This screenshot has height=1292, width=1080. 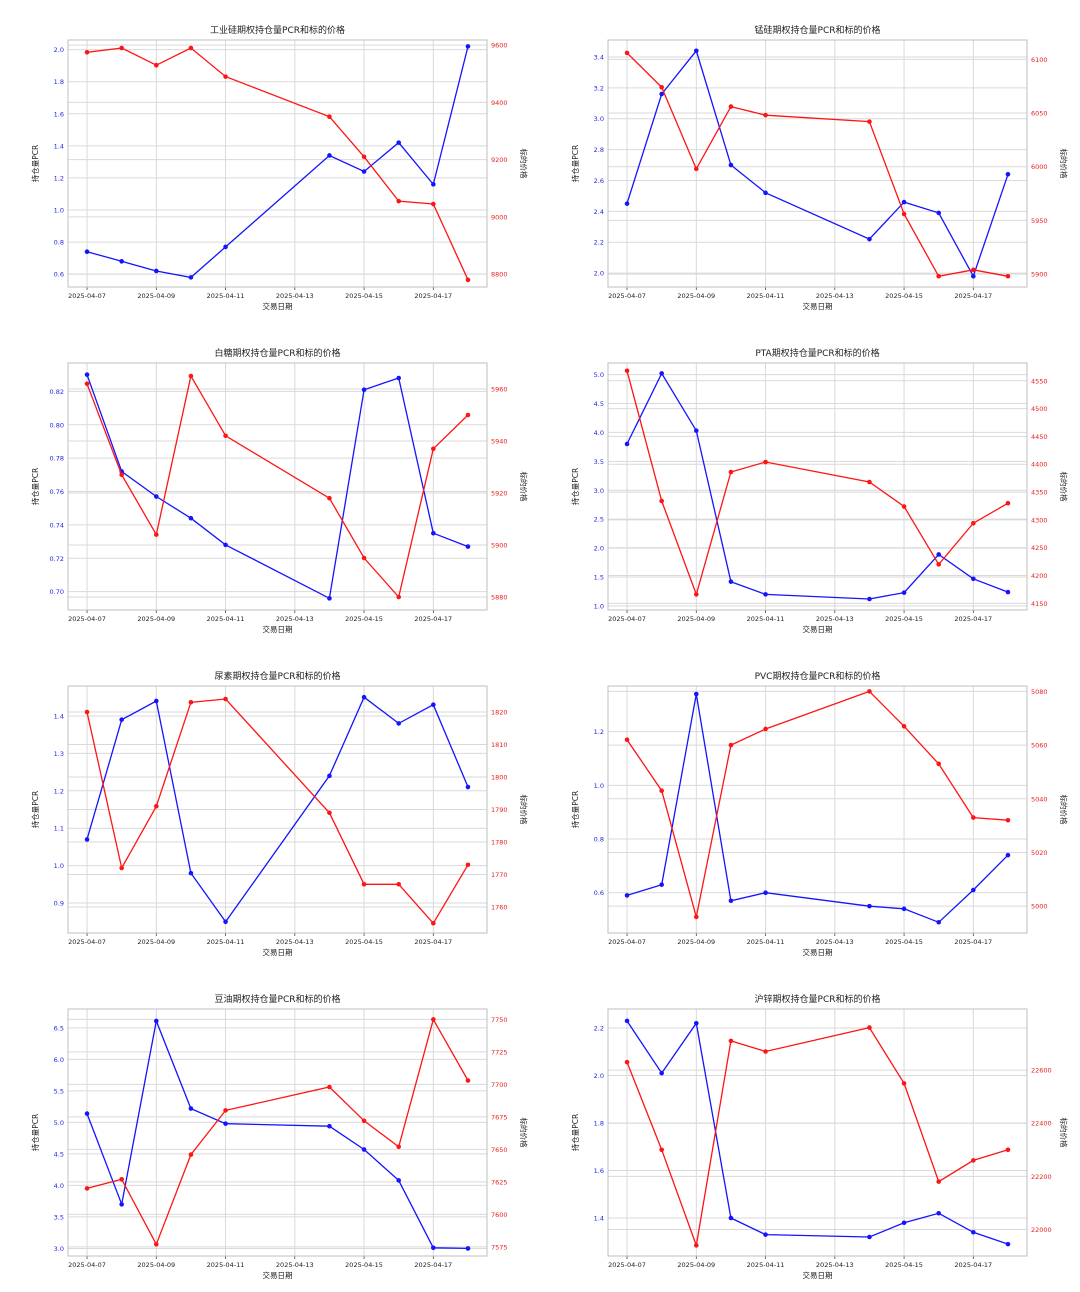 I want to click on y-left-tick-label: 5.5, so click(x=59, y=1091).